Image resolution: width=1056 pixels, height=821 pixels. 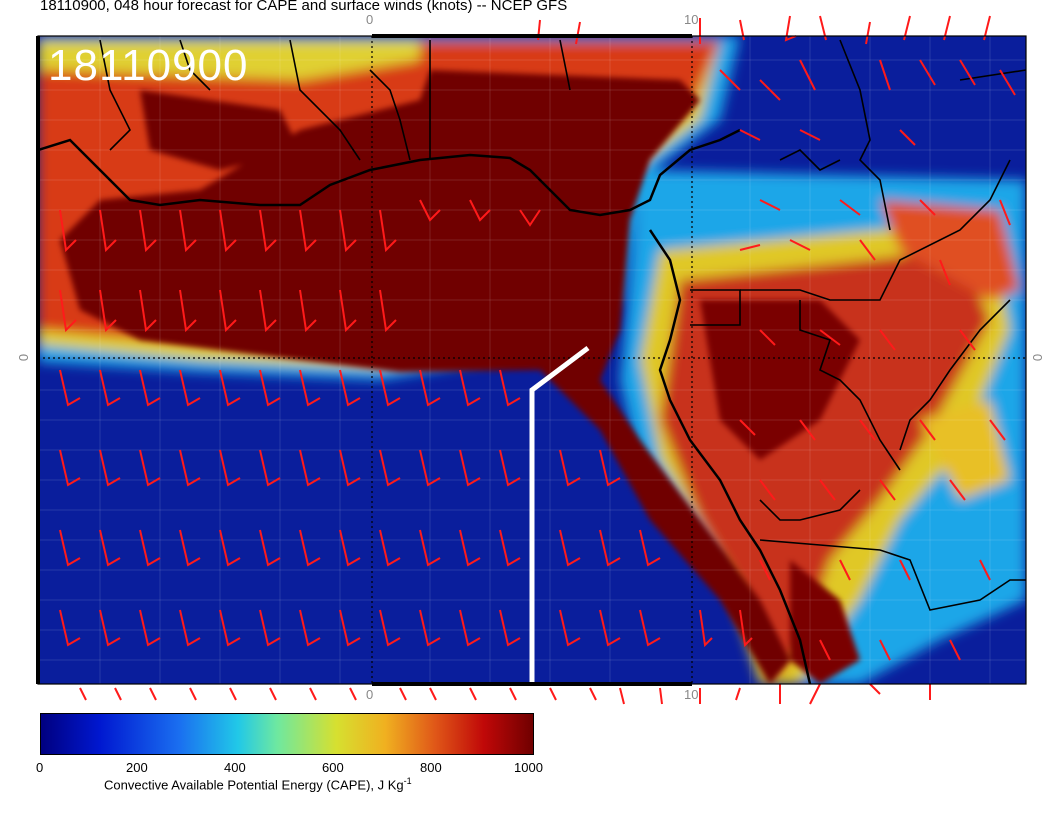 I want to click on frame-edge-bottom, so click(x=532, y=684).